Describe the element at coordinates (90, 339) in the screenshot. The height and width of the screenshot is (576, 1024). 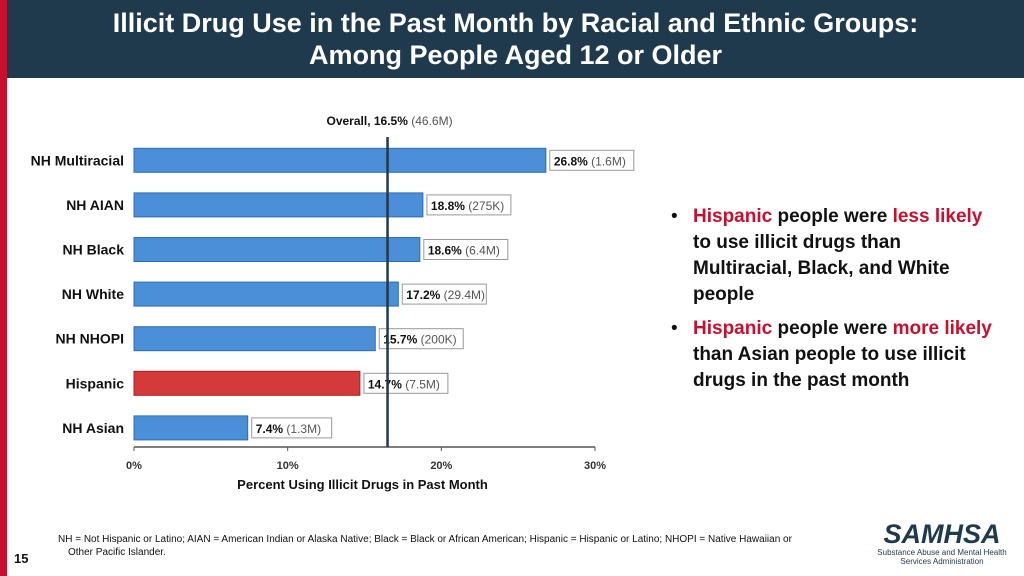
I see `category-label: NH NHOPI` at that location.